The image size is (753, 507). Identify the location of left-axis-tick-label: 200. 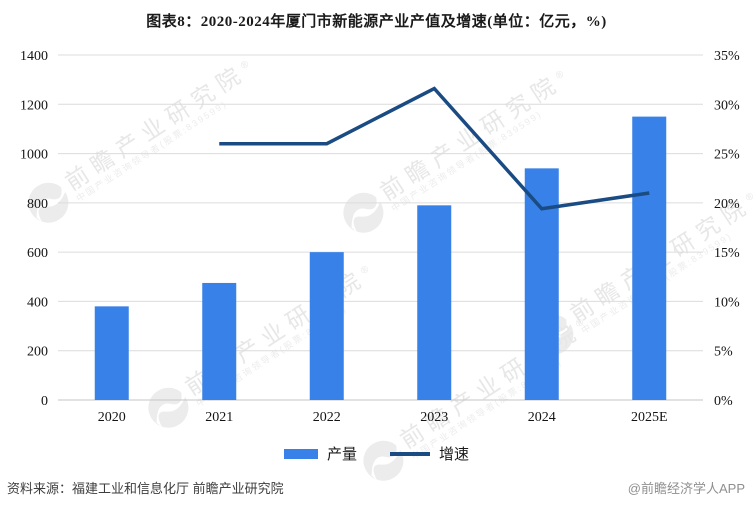
(37, 352).